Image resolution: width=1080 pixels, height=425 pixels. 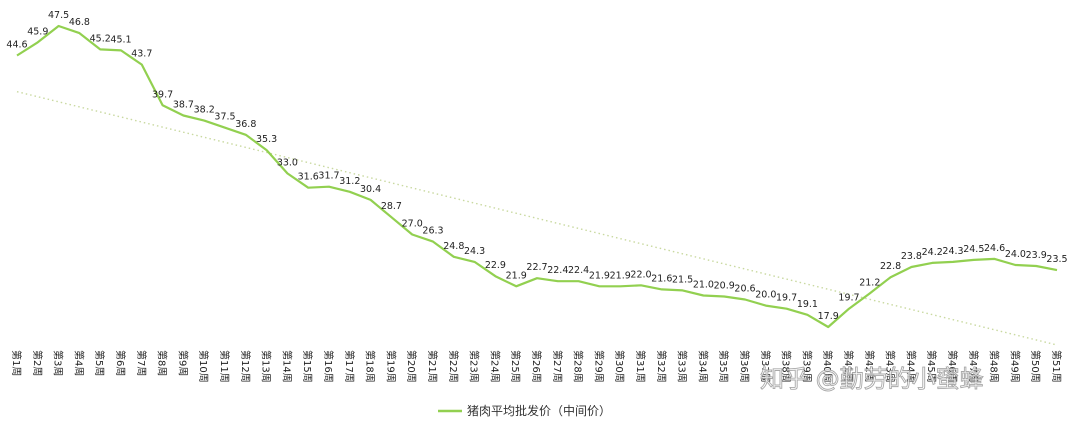 I want to click on legend-label: 猪肉平均批发价（中间价）, so click(x=539, y=410).